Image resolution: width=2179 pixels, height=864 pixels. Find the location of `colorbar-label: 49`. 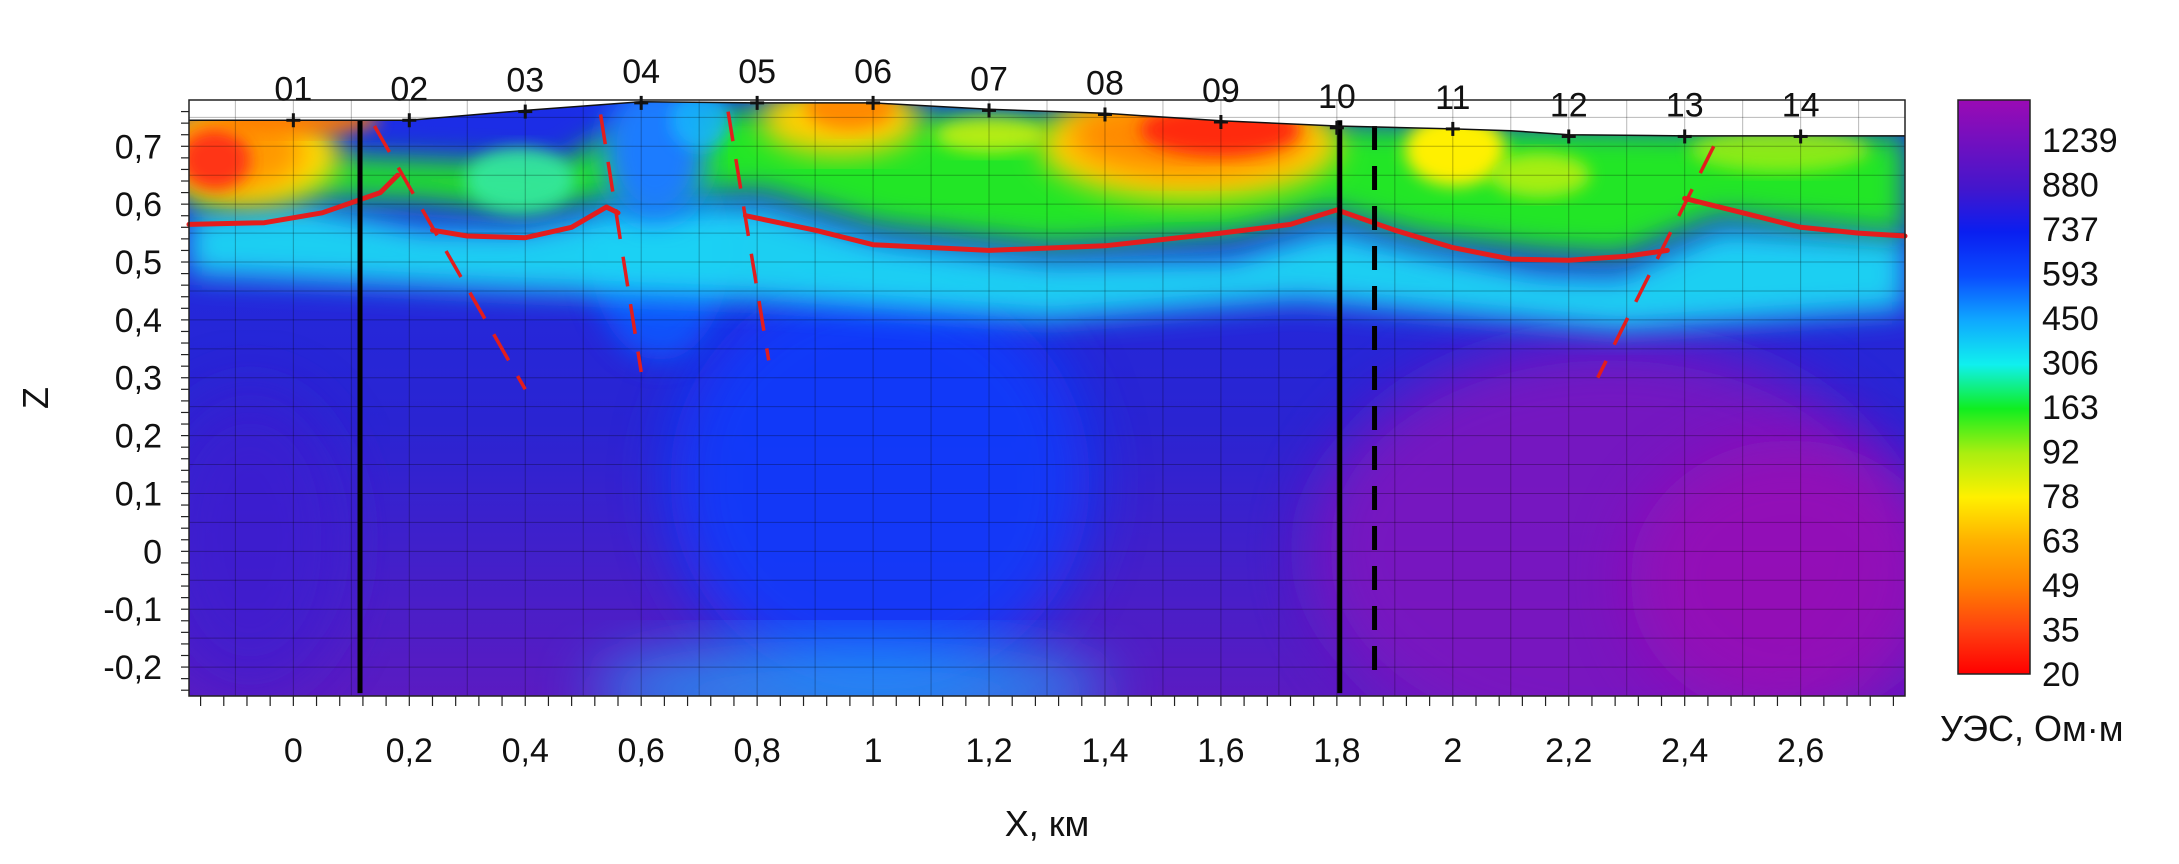

colorbar-label: 49 is located at coordinates (2061, 586).